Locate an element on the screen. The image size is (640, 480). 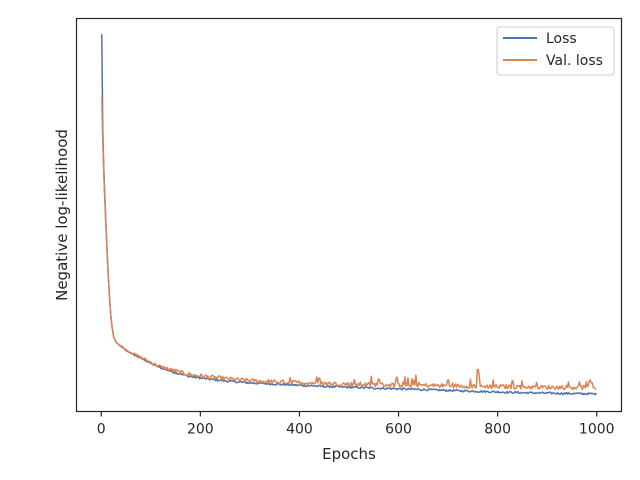
x-tick-label: 1000 is located at coordinates (597, 430).